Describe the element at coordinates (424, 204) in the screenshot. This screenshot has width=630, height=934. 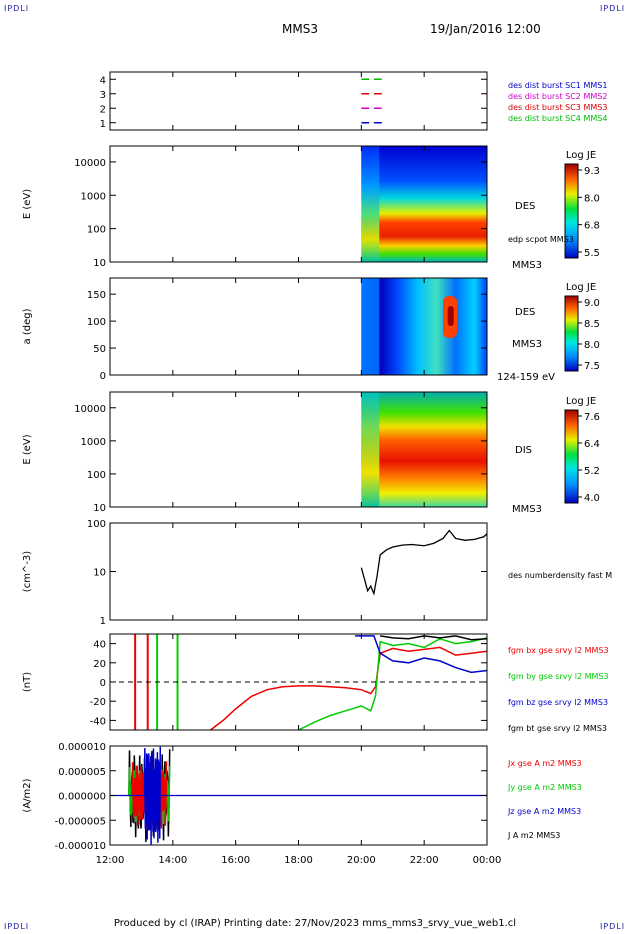
I see `electron-energy-spectrogram` at that location.